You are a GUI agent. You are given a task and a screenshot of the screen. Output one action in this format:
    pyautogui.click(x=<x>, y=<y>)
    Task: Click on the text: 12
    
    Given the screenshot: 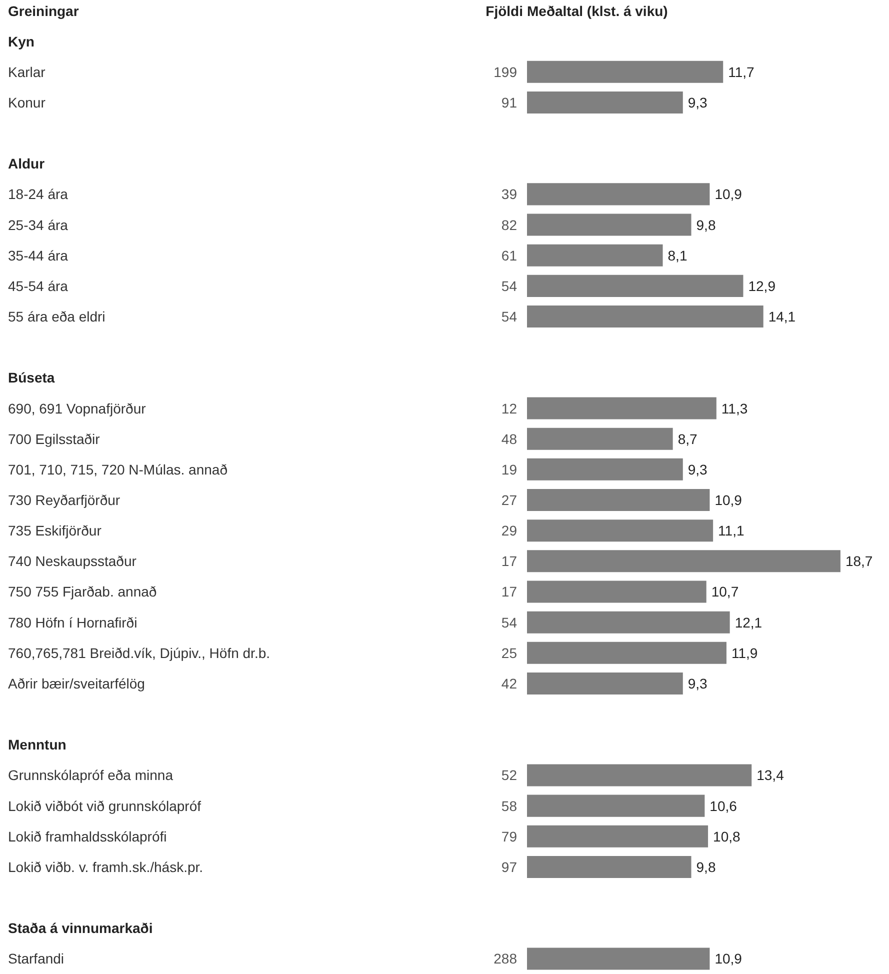 What is the action you would take?
    pyautogui.click(x=509, y=408)
    